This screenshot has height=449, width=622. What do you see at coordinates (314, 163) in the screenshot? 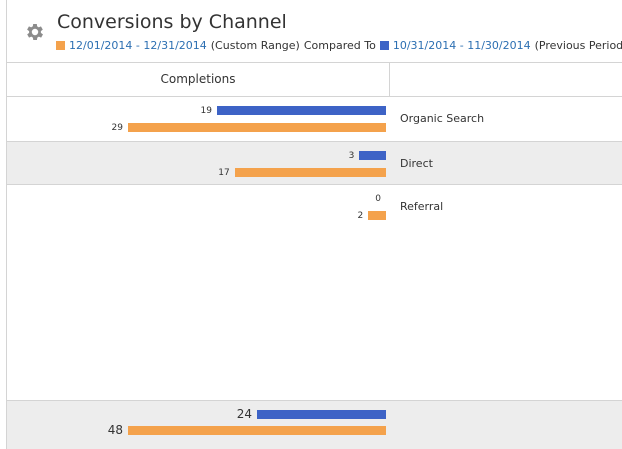
I see `table-row: 3 17 Direct` at bounding box center [314, 163].